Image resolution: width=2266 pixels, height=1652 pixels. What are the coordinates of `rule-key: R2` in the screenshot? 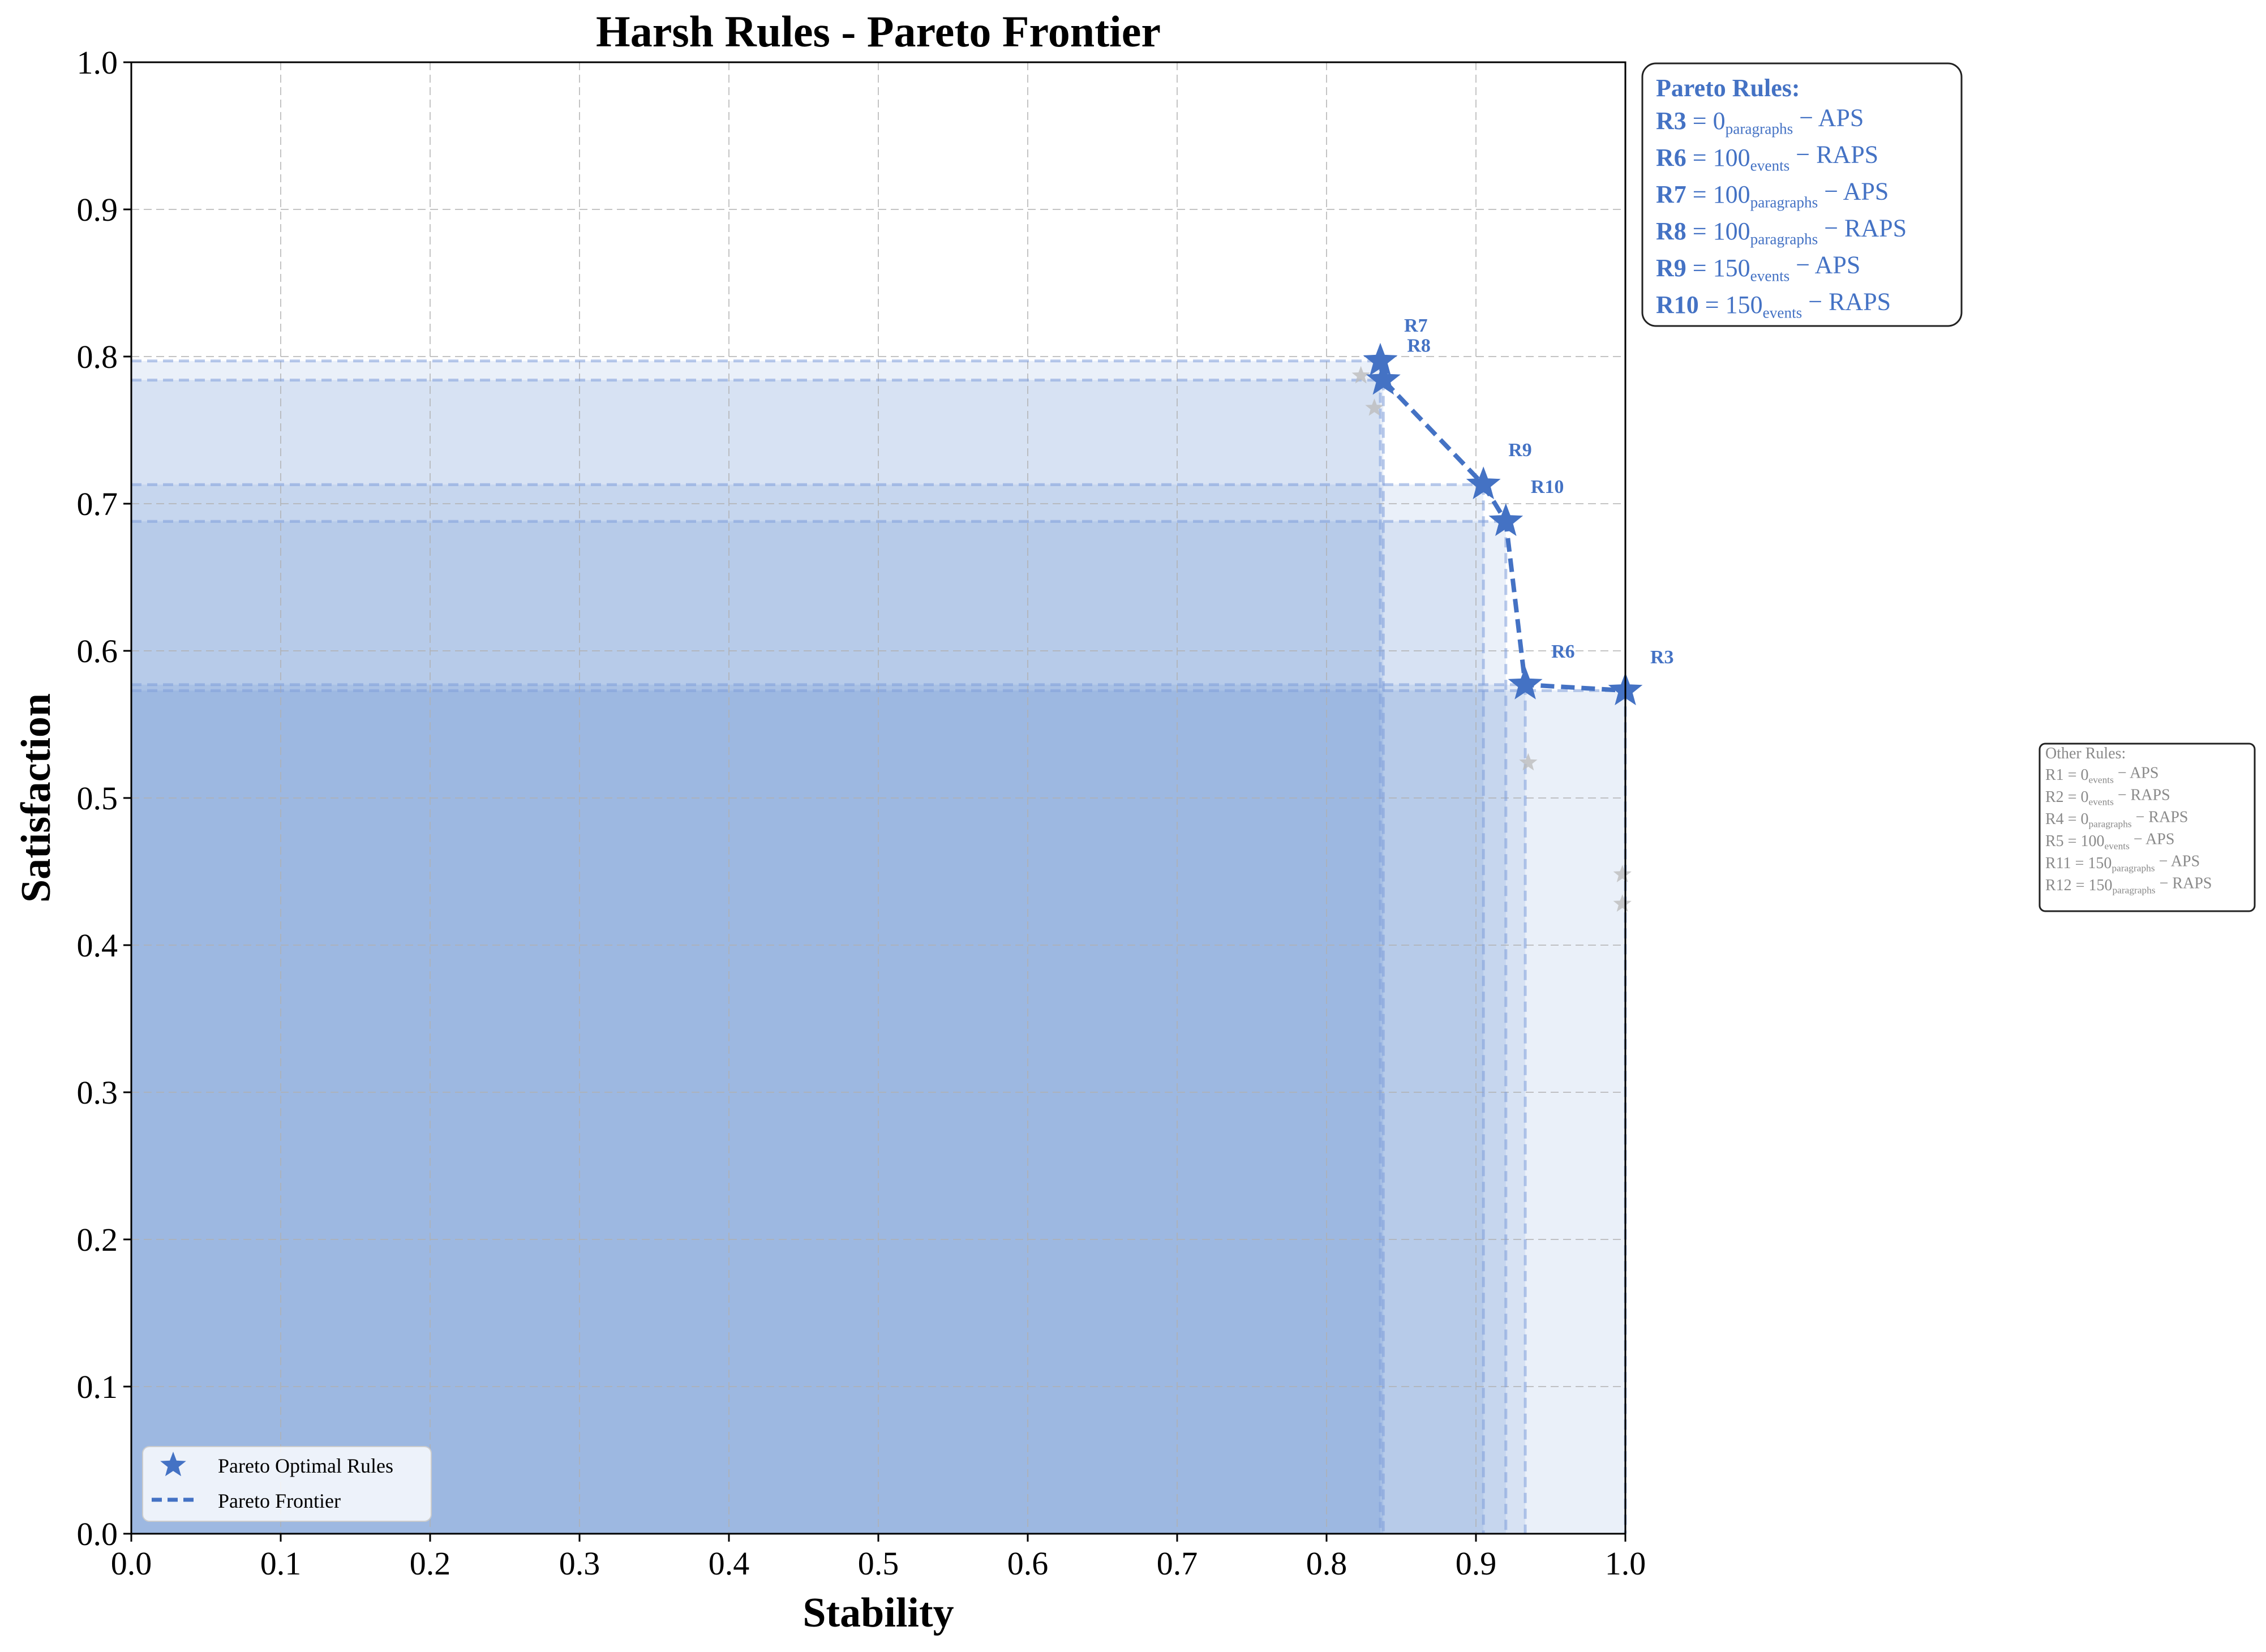 It's located at (2054, 797).